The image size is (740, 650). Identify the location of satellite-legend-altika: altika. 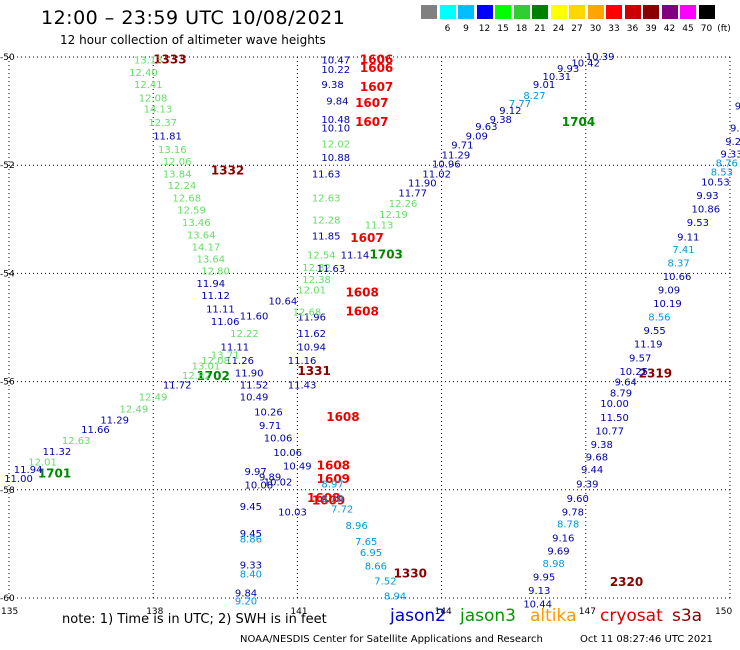
(553, 616).